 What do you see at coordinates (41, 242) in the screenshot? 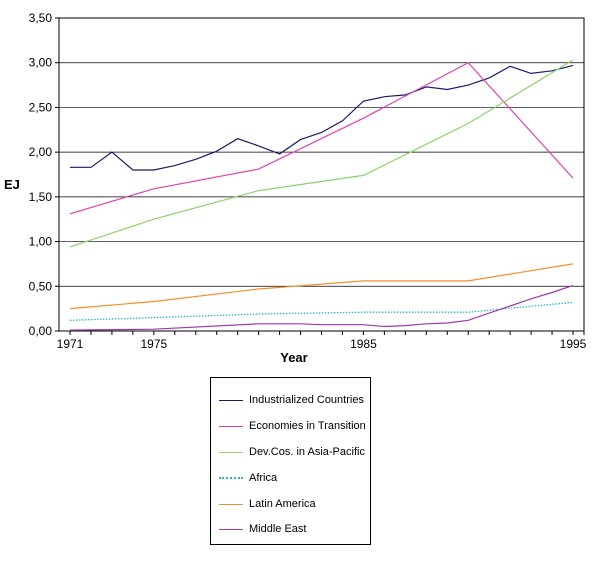
I see `y-tick-label: 1,00` at bounding box center [41, 242].